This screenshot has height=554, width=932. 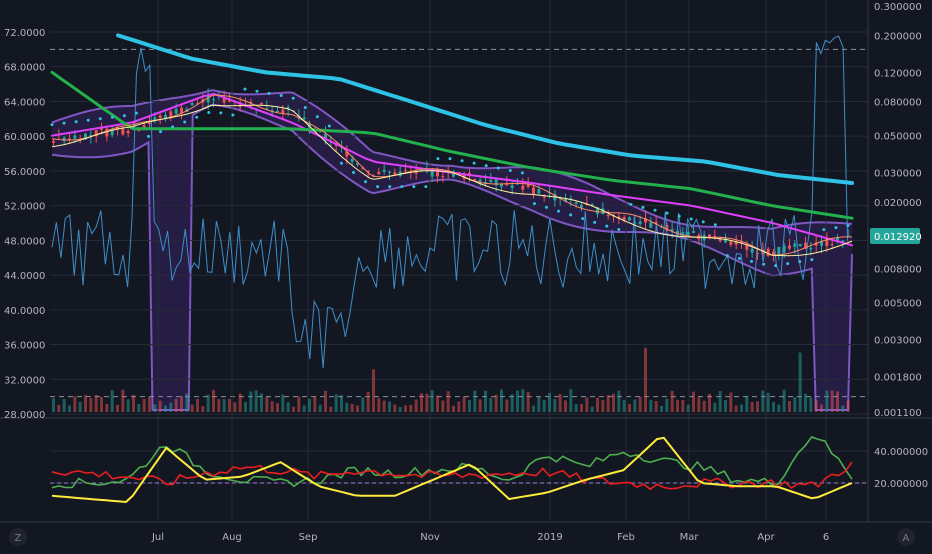 What do you see at coordinates (896, 236) in the screenshot?
I see `current-price-tag: 0.012920` at bounding box center [896, 236].